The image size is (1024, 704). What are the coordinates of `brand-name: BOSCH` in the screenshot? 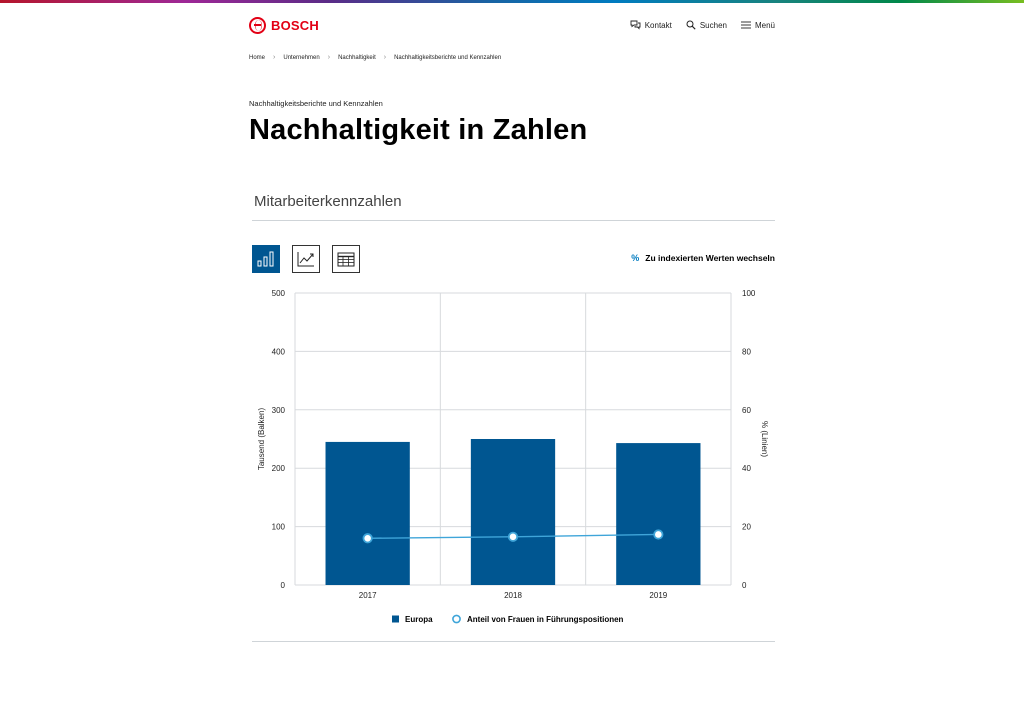 It's located at (295, 25).